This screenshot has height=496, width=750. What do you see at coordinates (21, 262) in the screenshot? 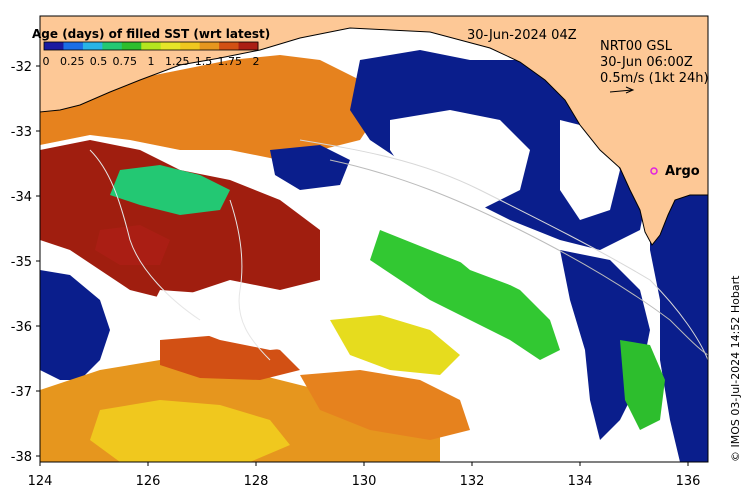
I see `y-tick-label: -35` at bounding box center [21, 262].